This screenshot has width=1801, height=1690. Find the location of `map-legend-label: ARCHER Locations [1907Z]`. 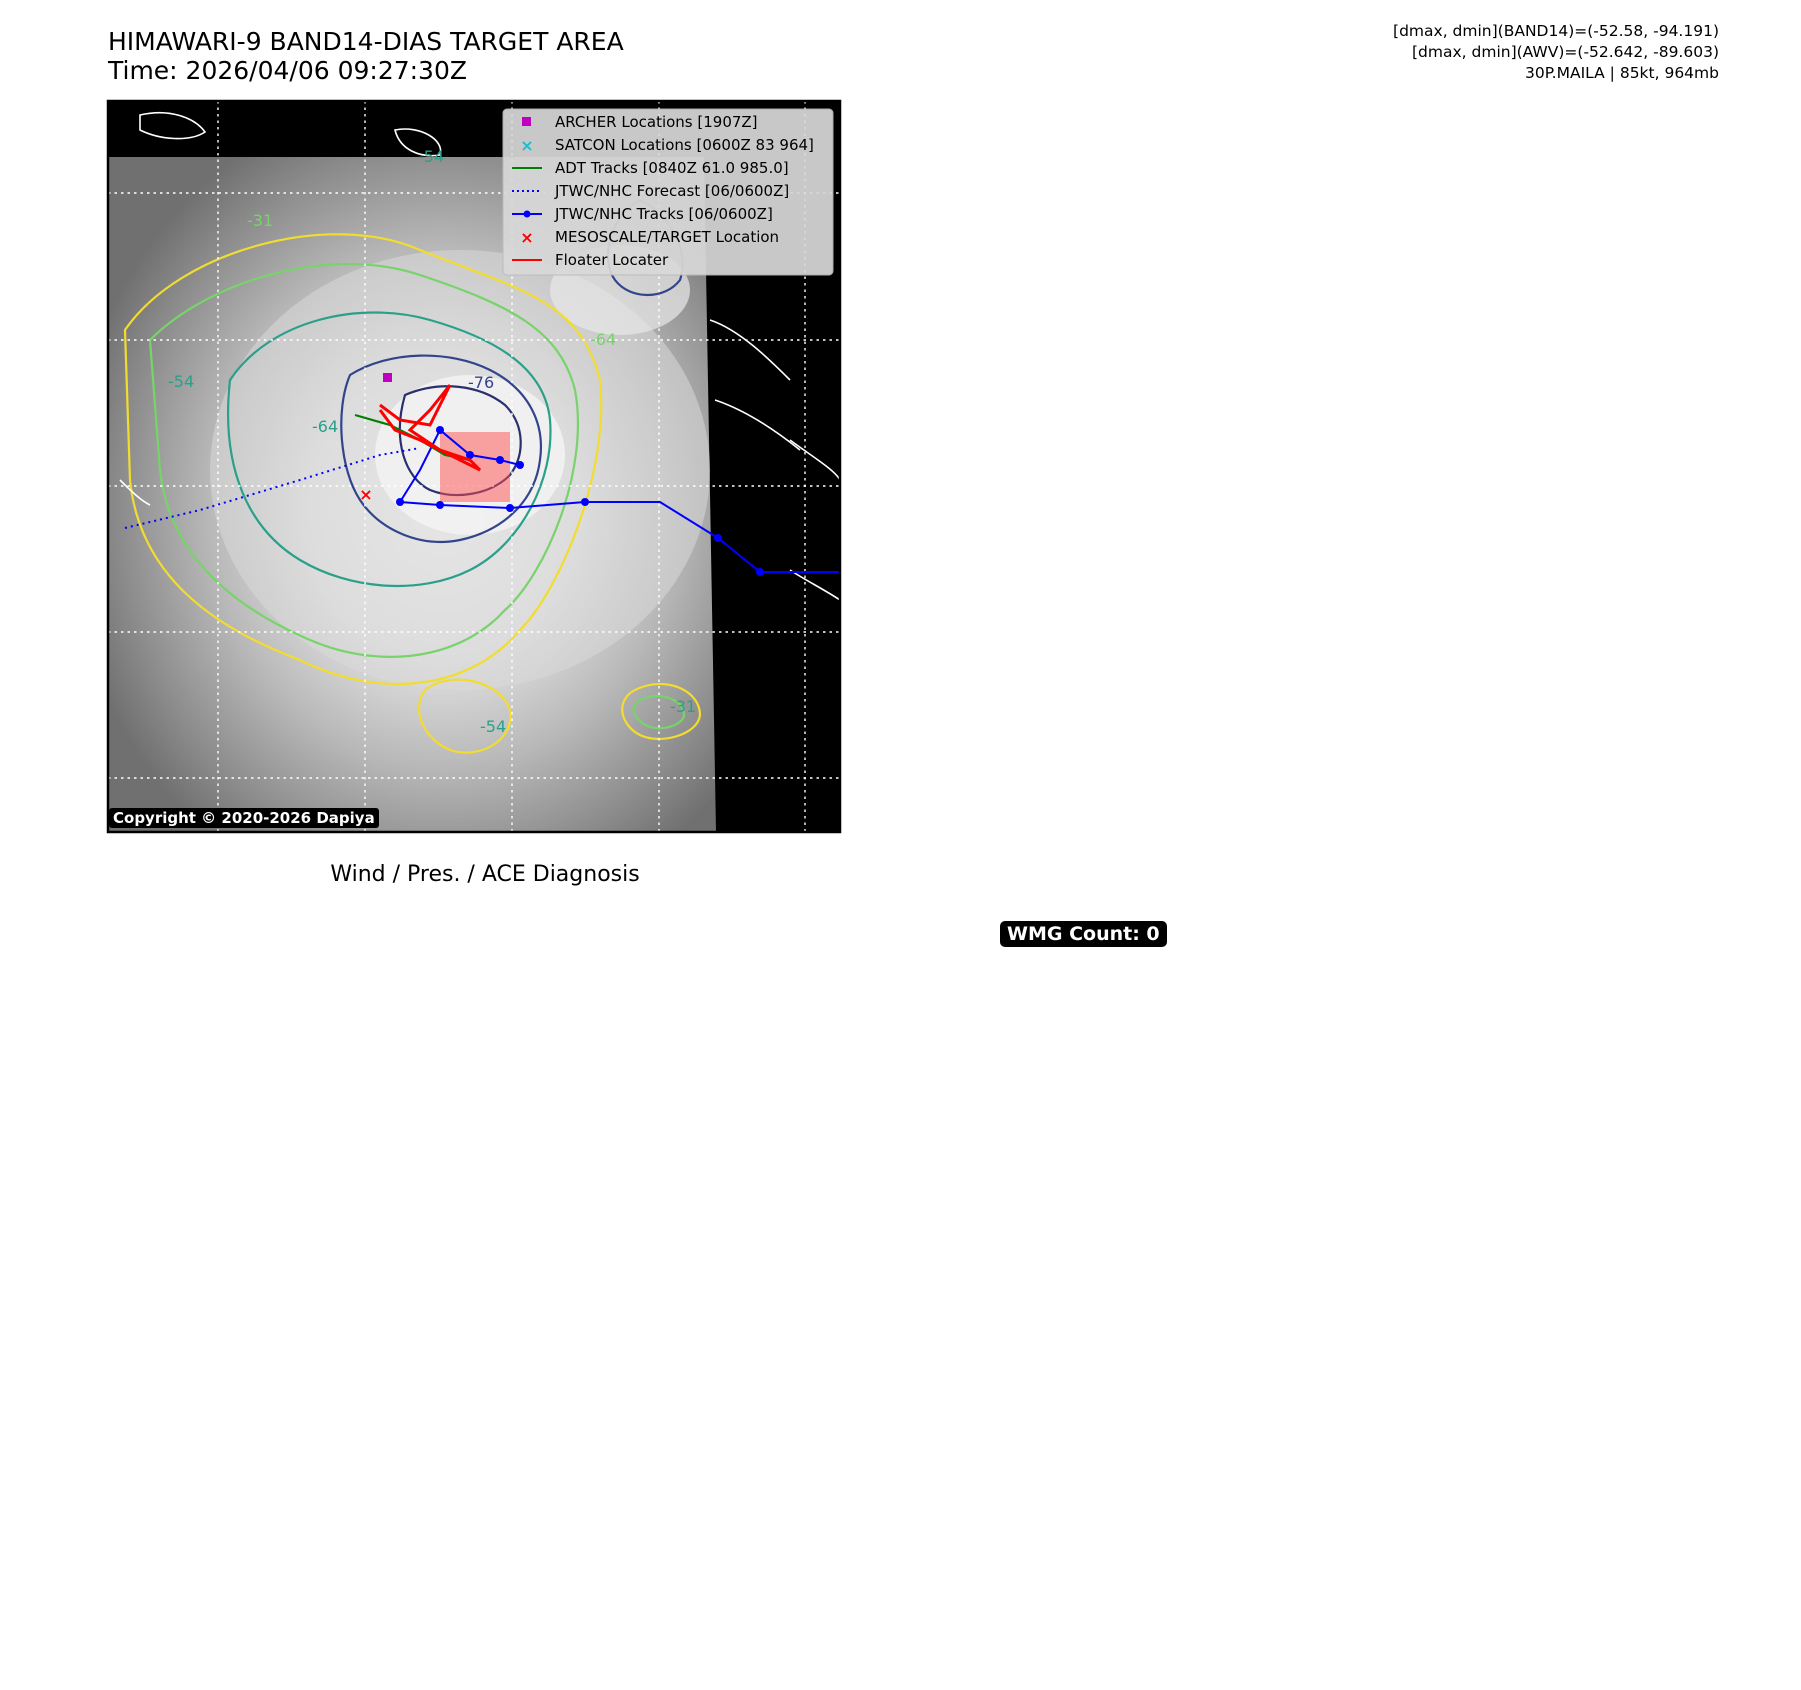

map-legend-label: ARCHER Locations [1907Z] is located at coordinates (656, 122).